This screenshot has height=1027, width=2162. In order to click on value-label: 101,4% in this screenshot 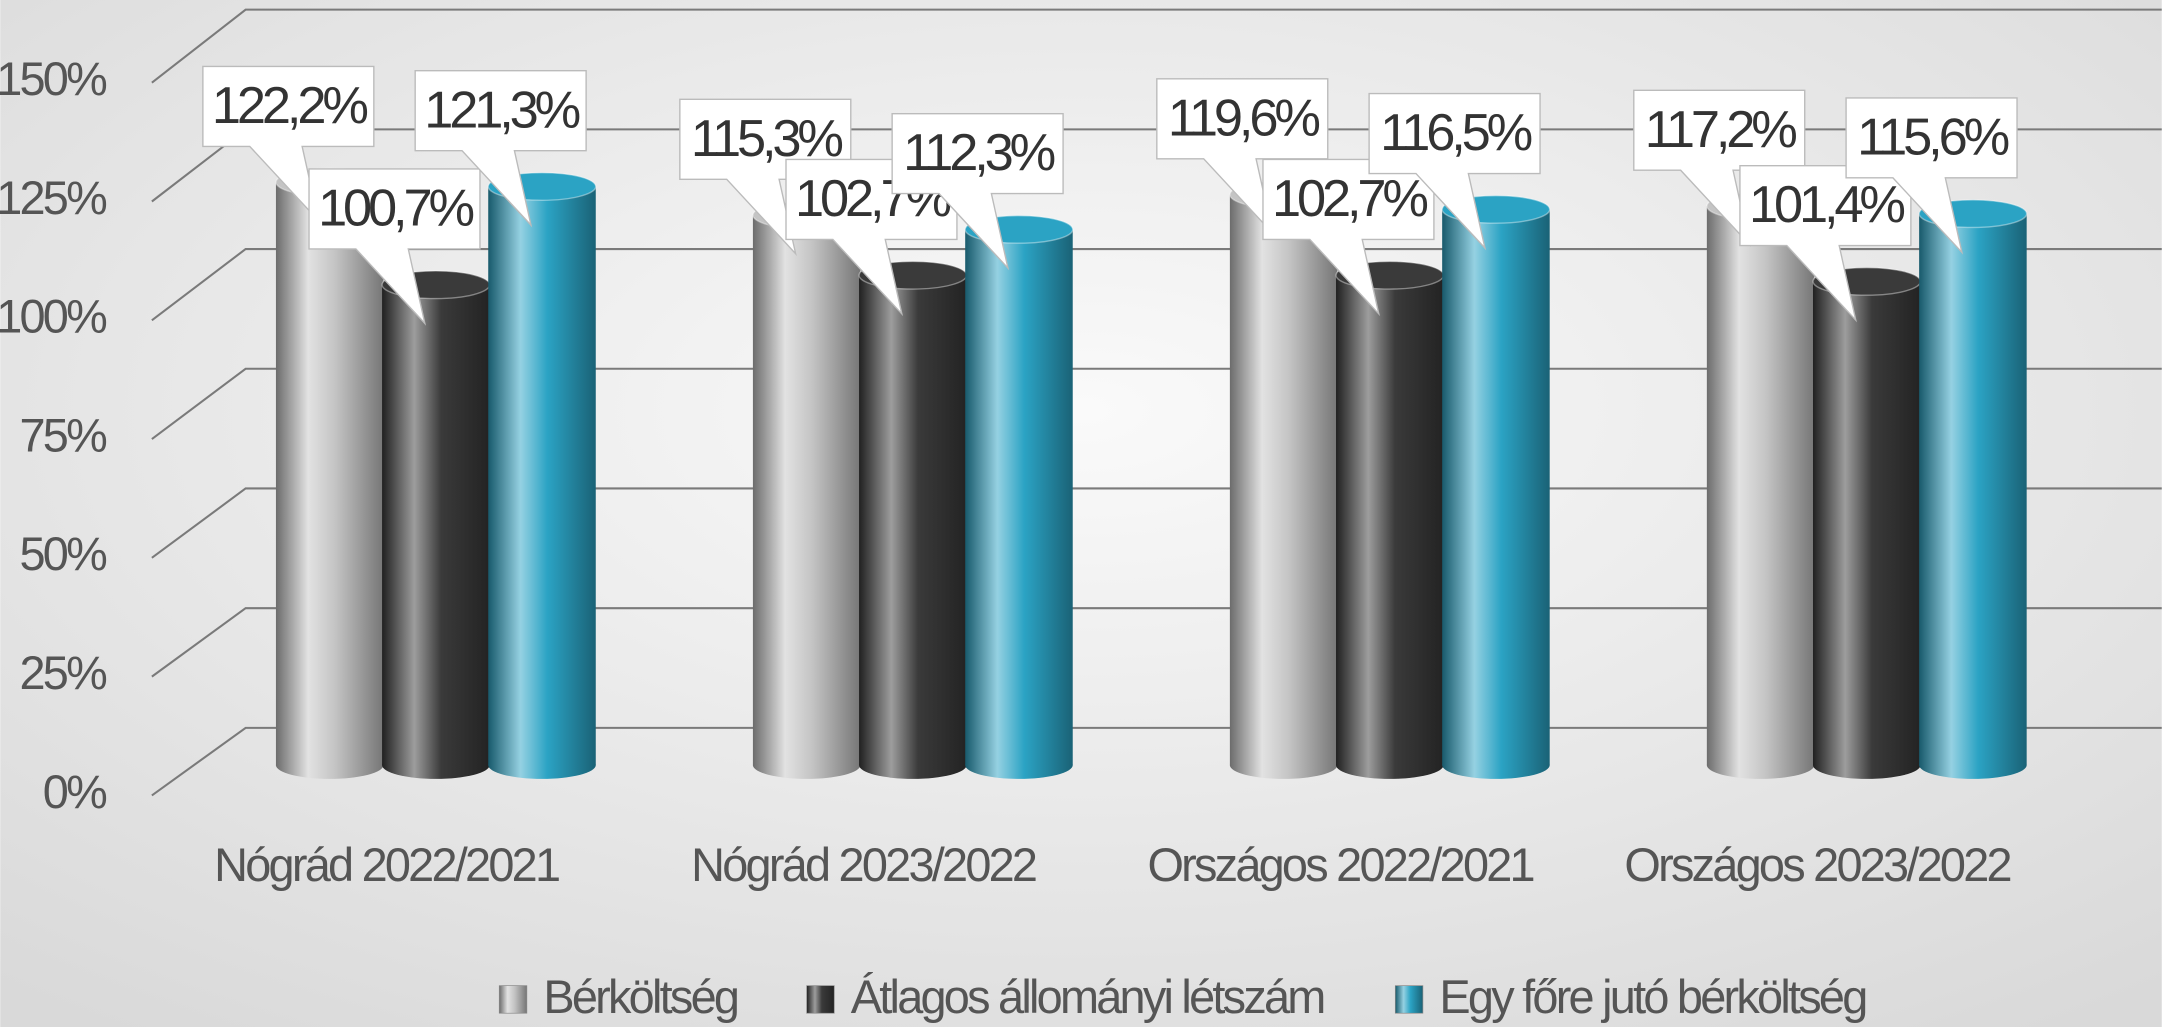, I will do `click(1826, 205)`.